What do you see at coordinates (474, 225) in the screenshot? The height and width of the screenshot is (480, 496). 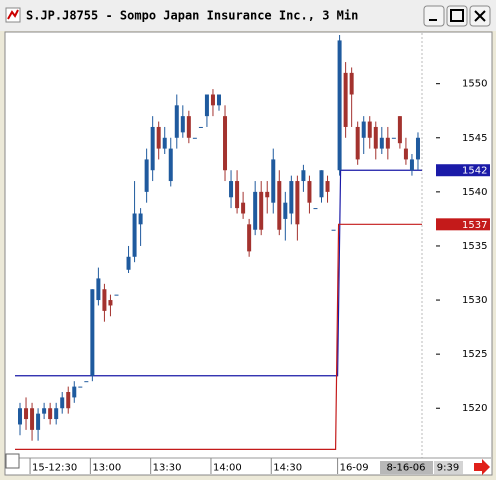 I see `price-marker-label: 1537` at bounding box center [474, 225].